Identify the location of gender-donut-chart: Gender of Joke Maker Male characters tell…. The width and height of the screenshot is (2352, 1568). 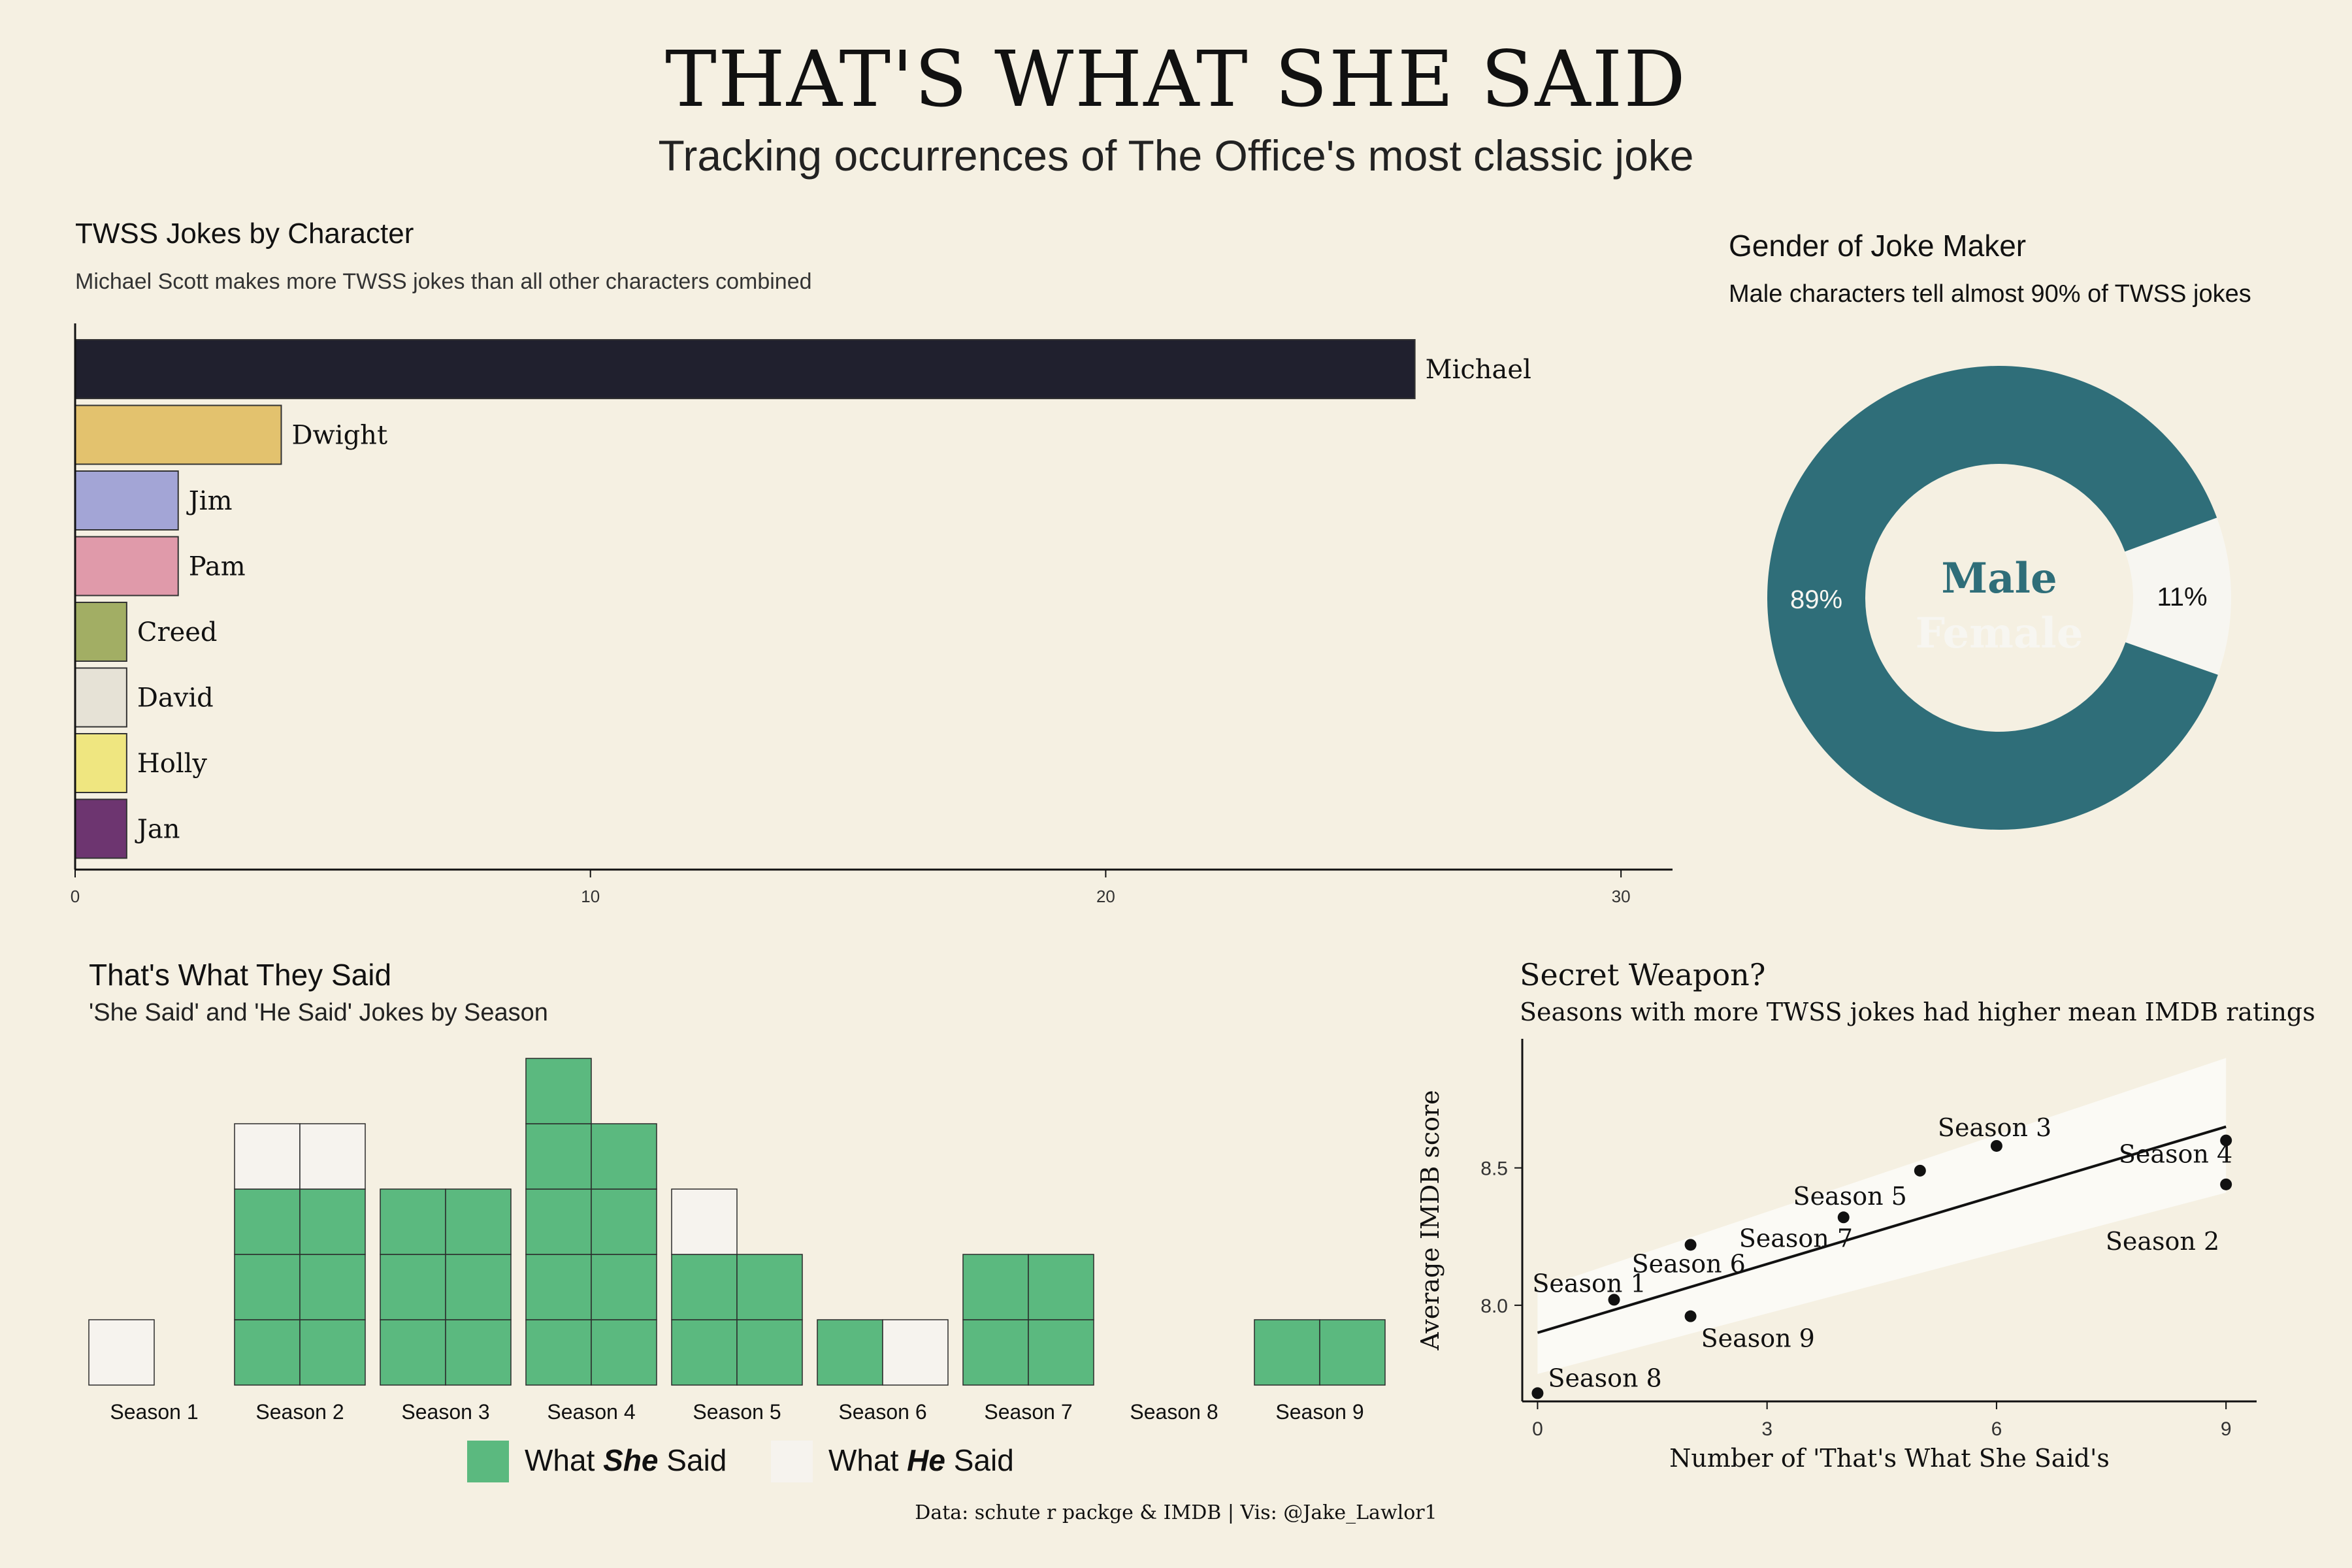
(1990, 529).